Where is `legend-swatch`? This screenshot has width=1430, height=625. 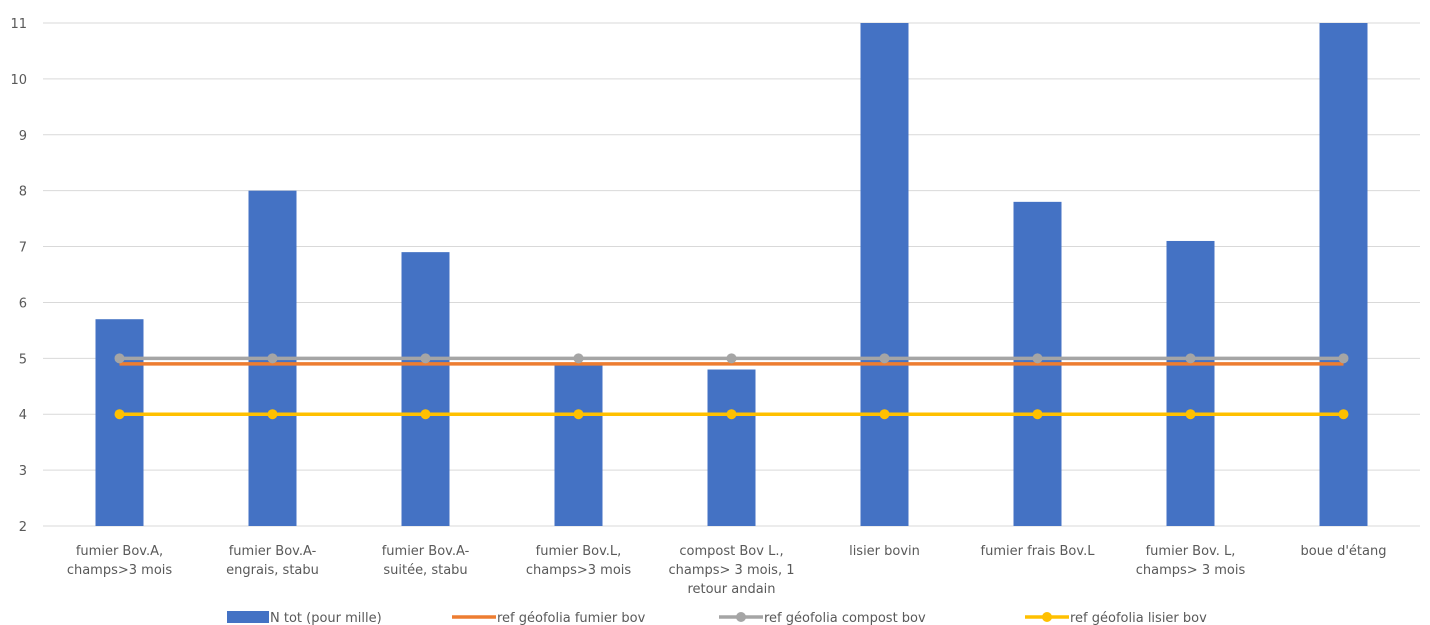 legend-swatch is located at coordinates (248, 617).